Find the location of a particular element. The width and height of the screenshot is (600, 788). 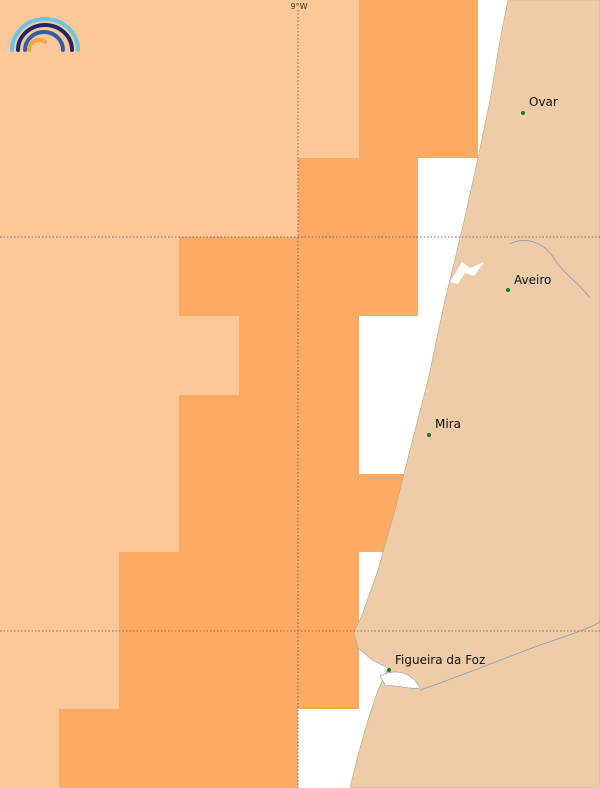

place-label: Figueira da Foz is located at coordinates (440, 660).